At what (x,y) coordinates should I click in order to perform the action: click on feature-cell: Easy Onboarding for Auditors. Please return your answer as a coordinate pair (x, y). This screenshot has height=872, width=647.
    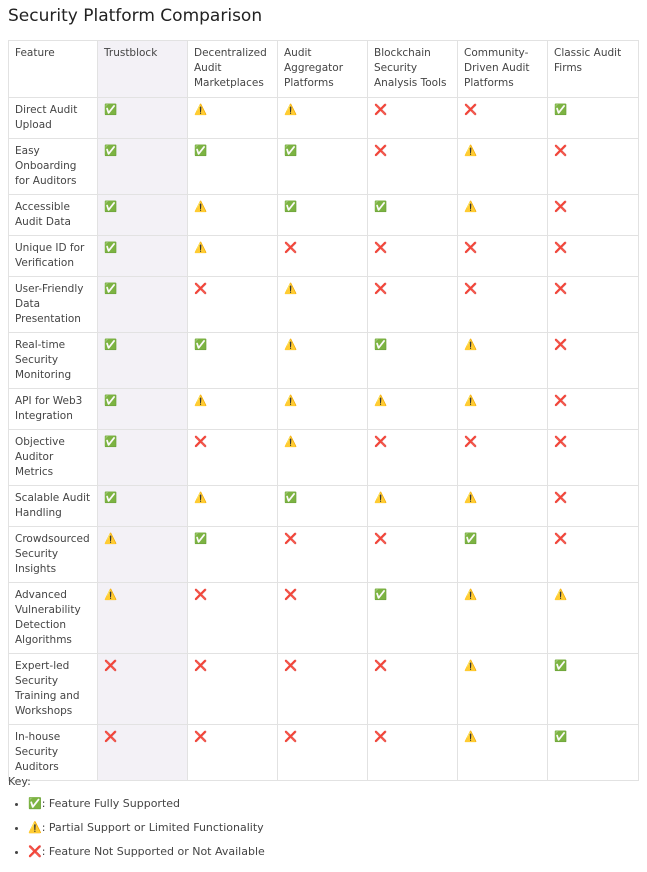
    Looking at the image, I should click on (53, 166).